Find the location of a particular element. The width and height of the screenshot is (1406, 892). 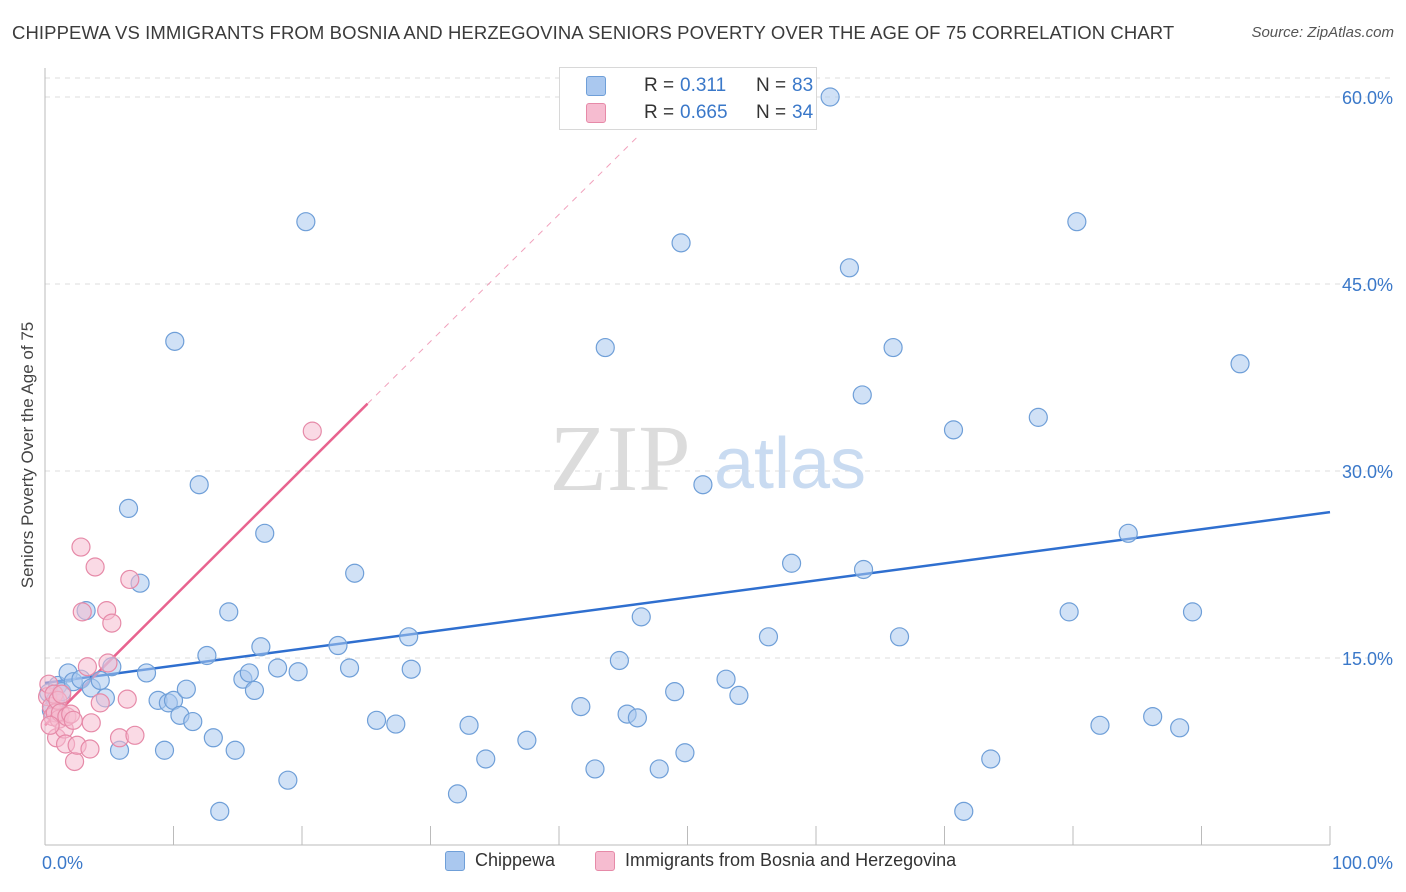

correlation-legend: R = 0.311 N = 83 R = 0.665 N = 34 is located at coordinates (688, 98).